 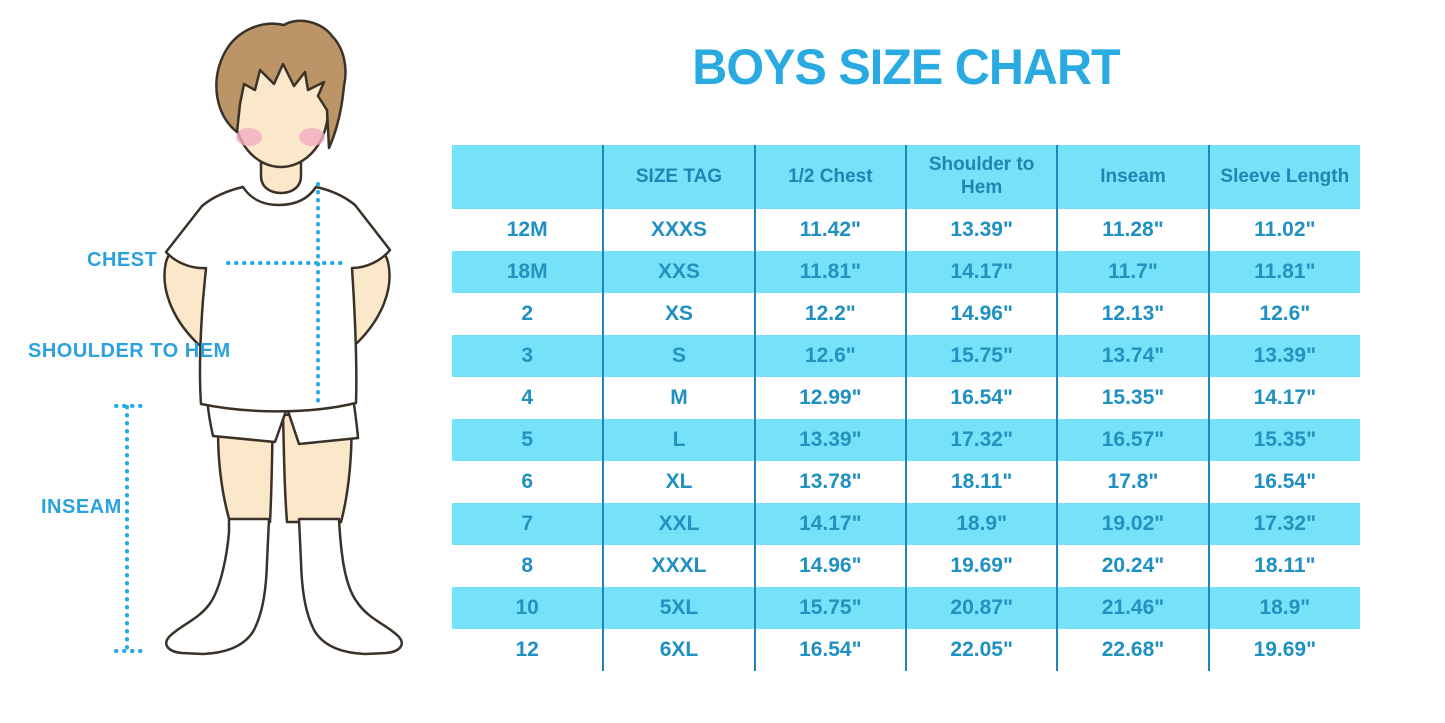 What do you see at coordinates (1132, 230) in the screenshot?
I see `measurement-cell: 11.28"` at bounding box center [1132, 230].